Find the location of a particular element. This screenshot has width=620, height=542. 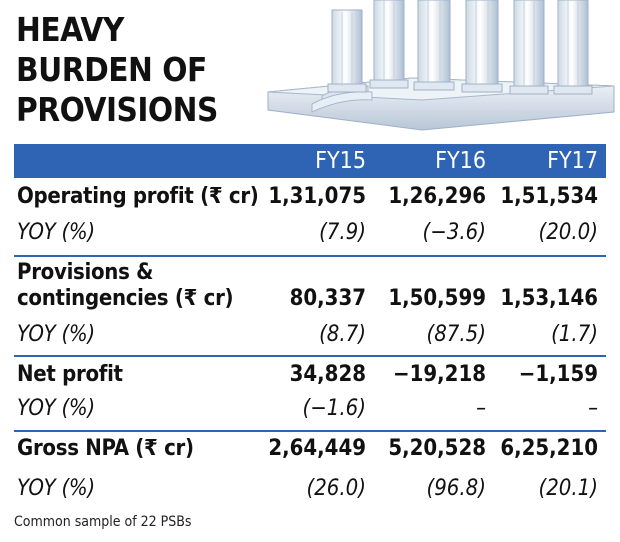

cell-fy17: 1,53,146 is located at coordinates (549, 298).